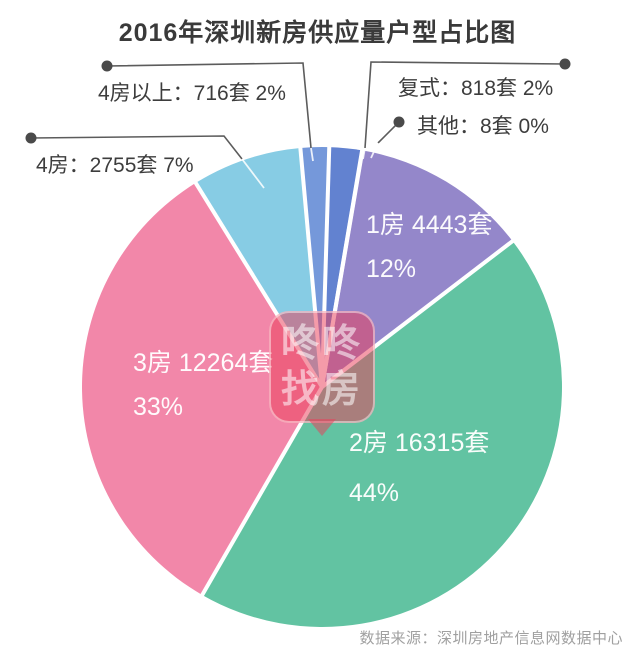 This screenshot has height=657, width=635. What do you see at coordinates (476, 88) in the screenshot?
I see `callout-label-fushi: 复式：818套 2%` at bounding box center [476, 88].